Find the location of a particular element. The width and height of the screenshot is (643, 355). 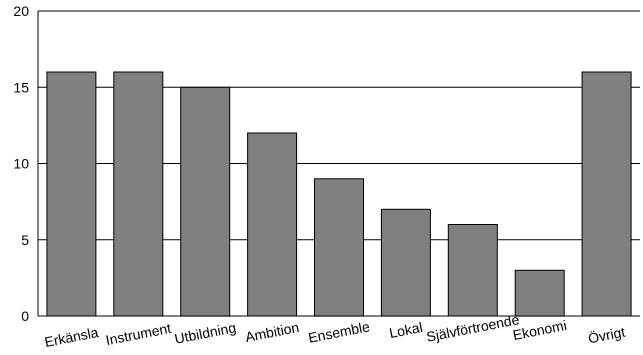

x-category-label: Övrigt is located at coordinates (607, 335).